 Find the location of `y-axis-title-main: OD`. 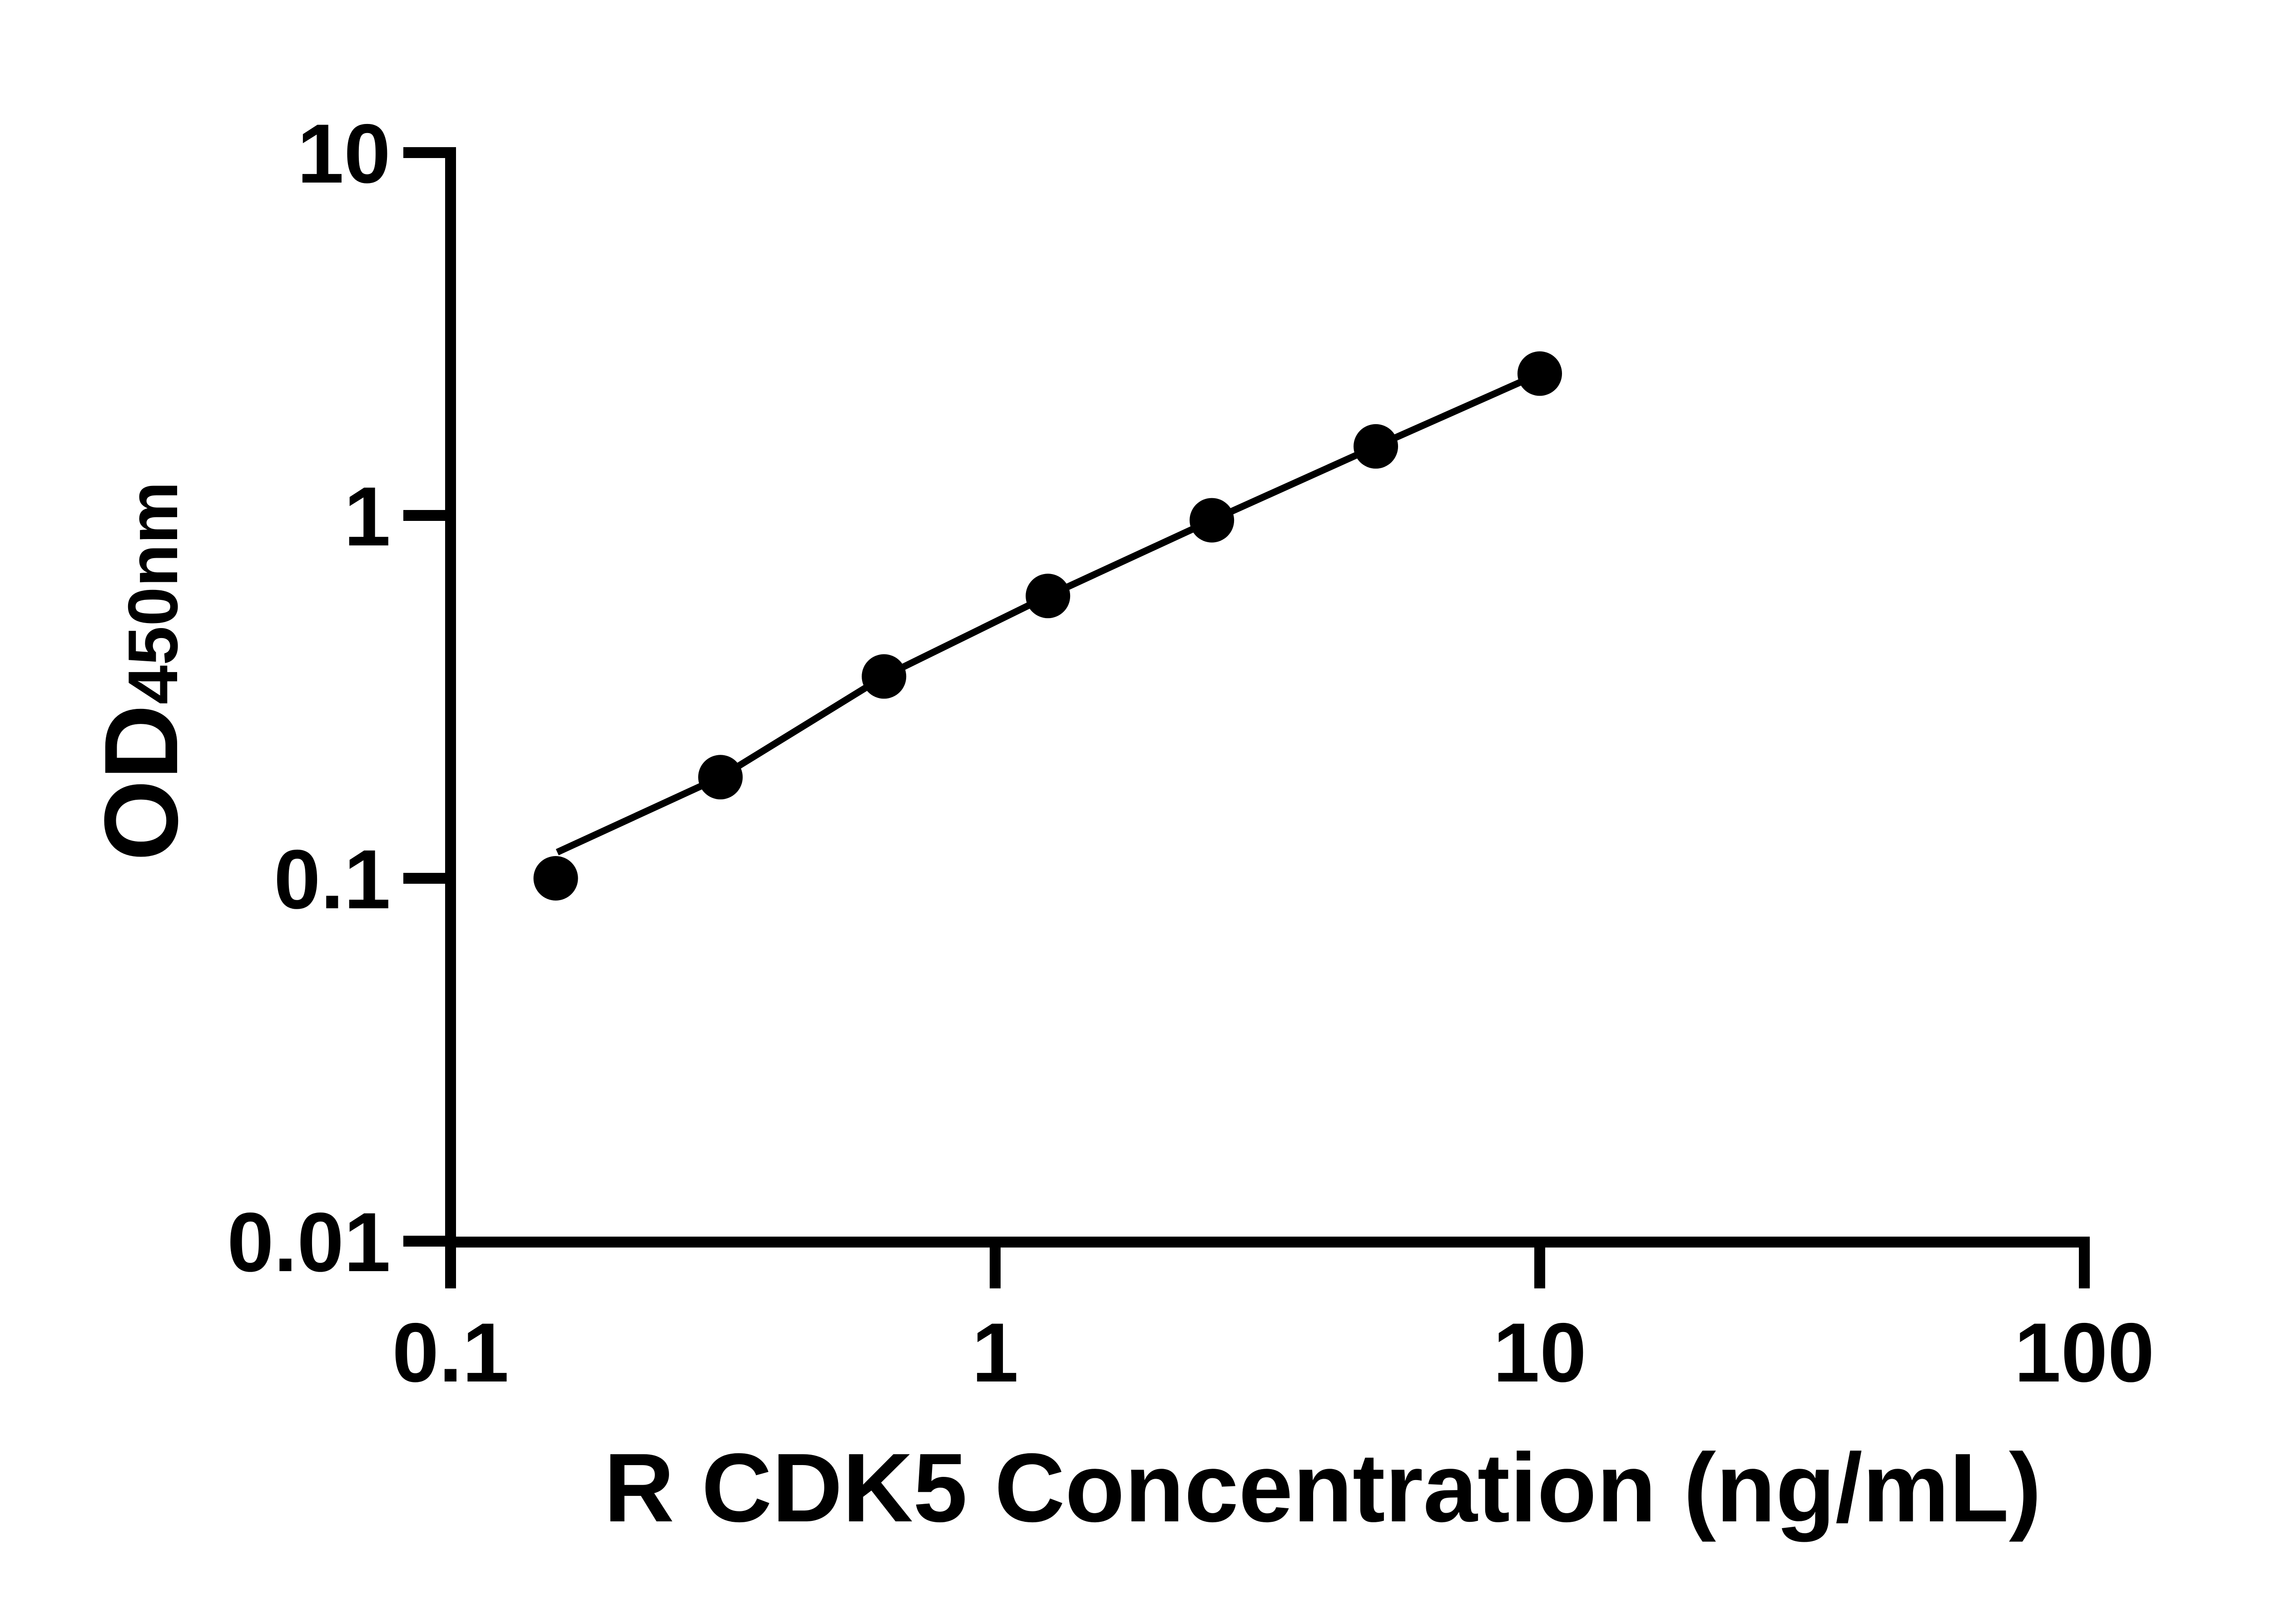

y-axis-title-main: OD is located at coordinates (141, 782).